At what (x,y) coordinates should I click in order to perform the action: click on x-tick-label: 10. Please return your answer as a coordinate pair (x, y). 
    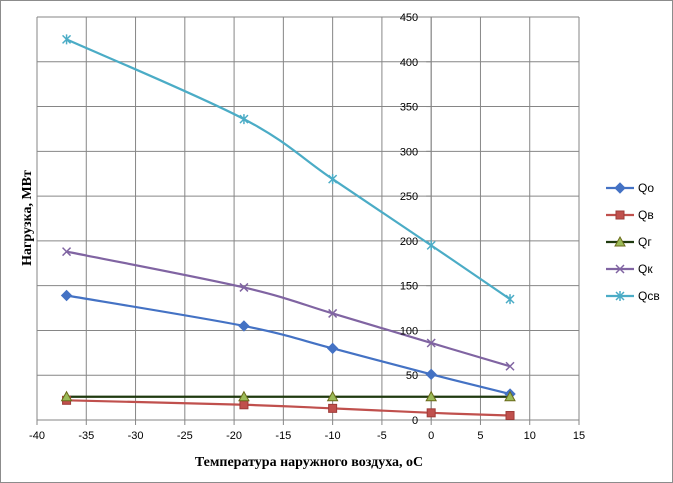
    Looking at the image, I should click on (530, 436).